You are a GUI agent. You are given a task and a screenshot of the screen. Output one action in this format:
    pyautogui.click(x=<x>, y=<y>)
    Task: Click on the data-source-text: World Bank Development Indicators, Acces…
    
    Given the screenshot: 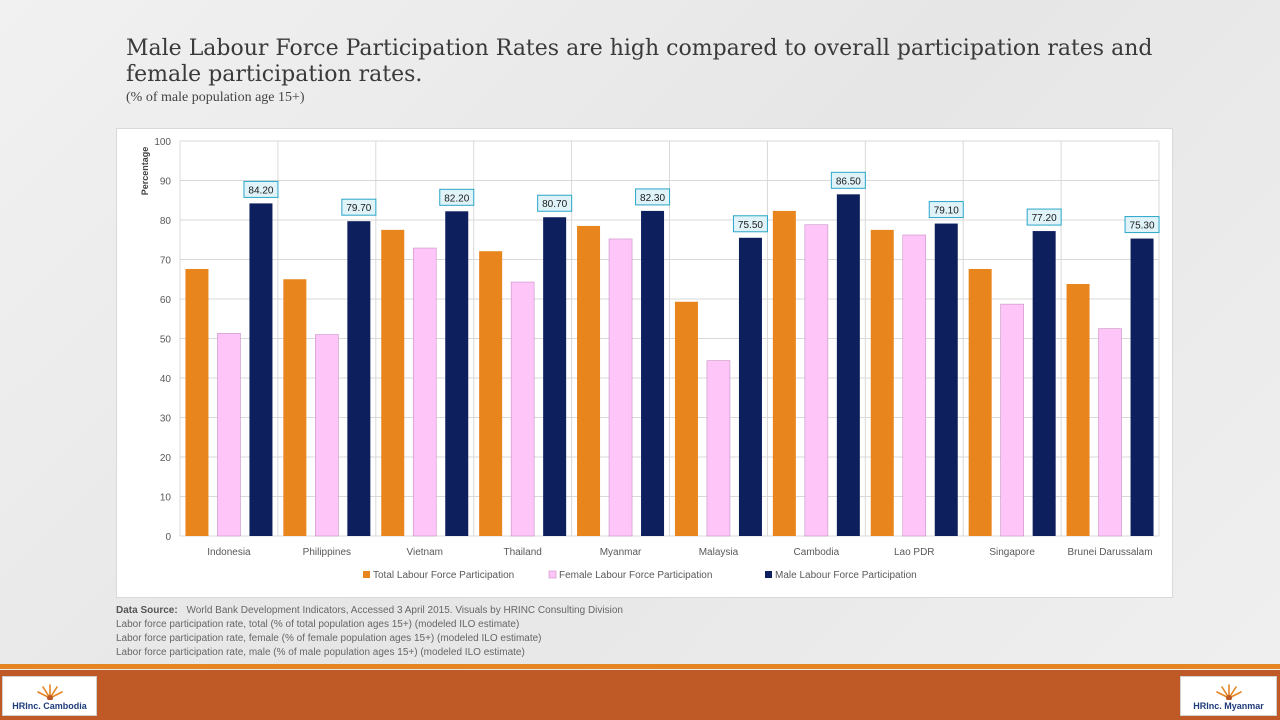 What is the action you would take?
    pyautogui.click(x=404, y=610)
    